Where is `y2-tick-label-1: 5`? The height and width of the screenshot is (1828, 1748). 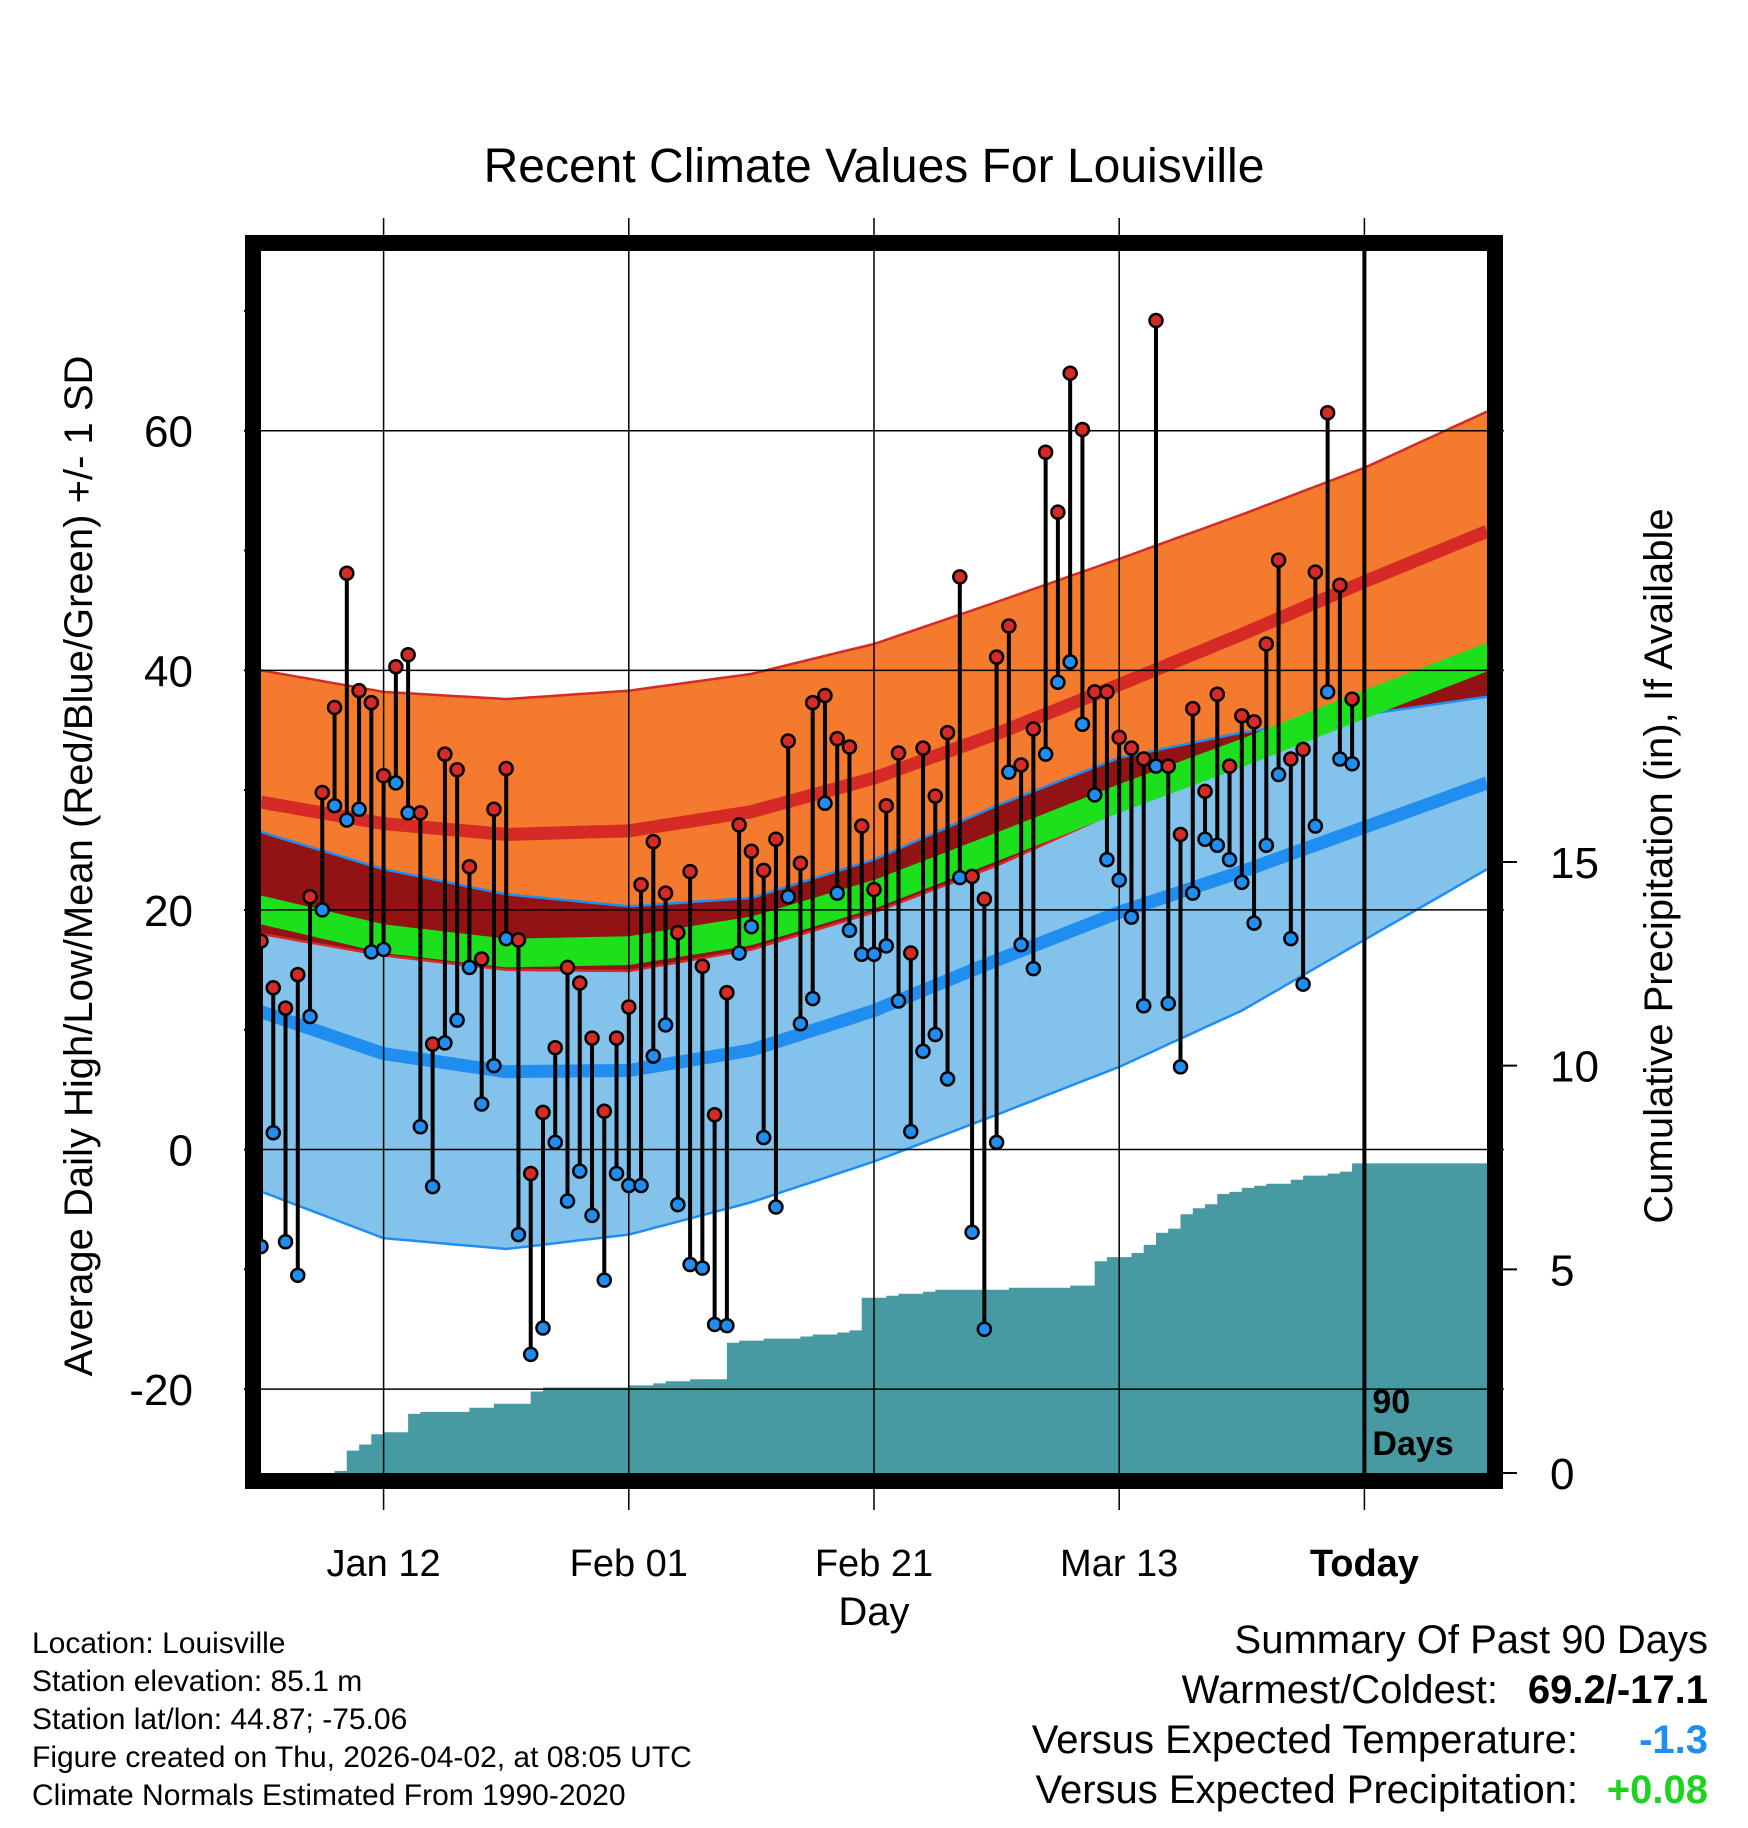
y2-tick-label-1: 5 is located at coordinates (1562, 1270).